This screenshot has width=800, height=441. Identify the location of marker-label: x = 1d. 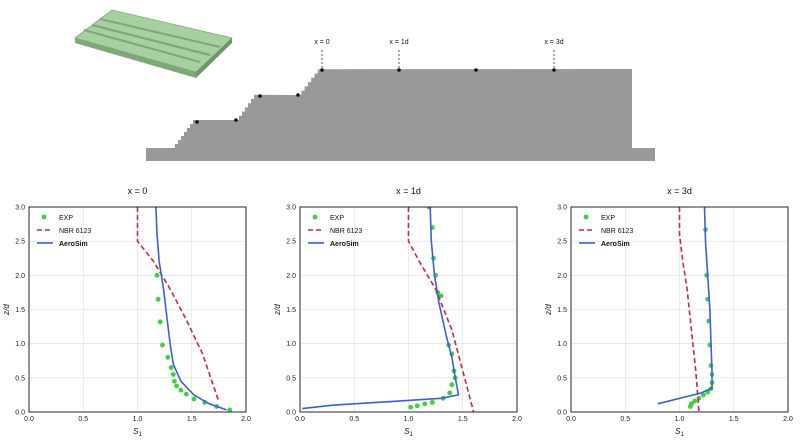
(398, 42).